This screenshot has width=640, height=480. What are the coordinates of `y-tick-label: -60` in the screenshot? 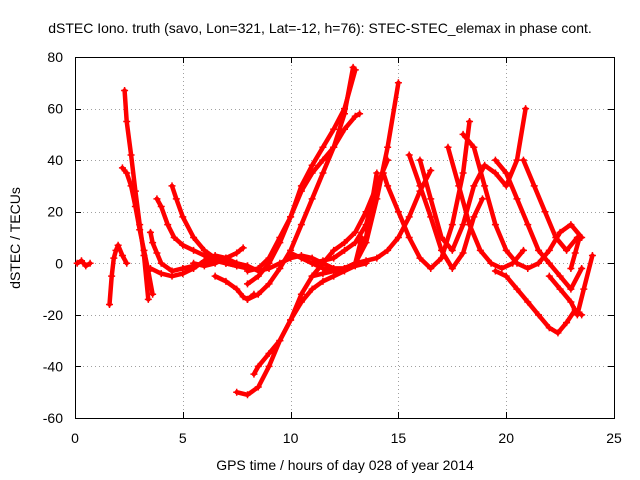 It's located at (53, 418).